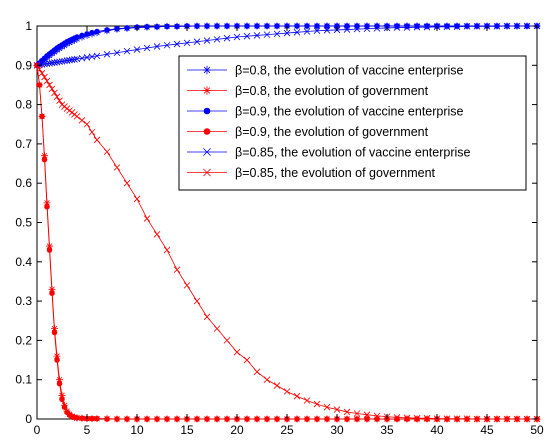 Image resolution: width=550 pixels, height=445 pixels. I want to click on x-tick-label: 20, so click(237, 430).